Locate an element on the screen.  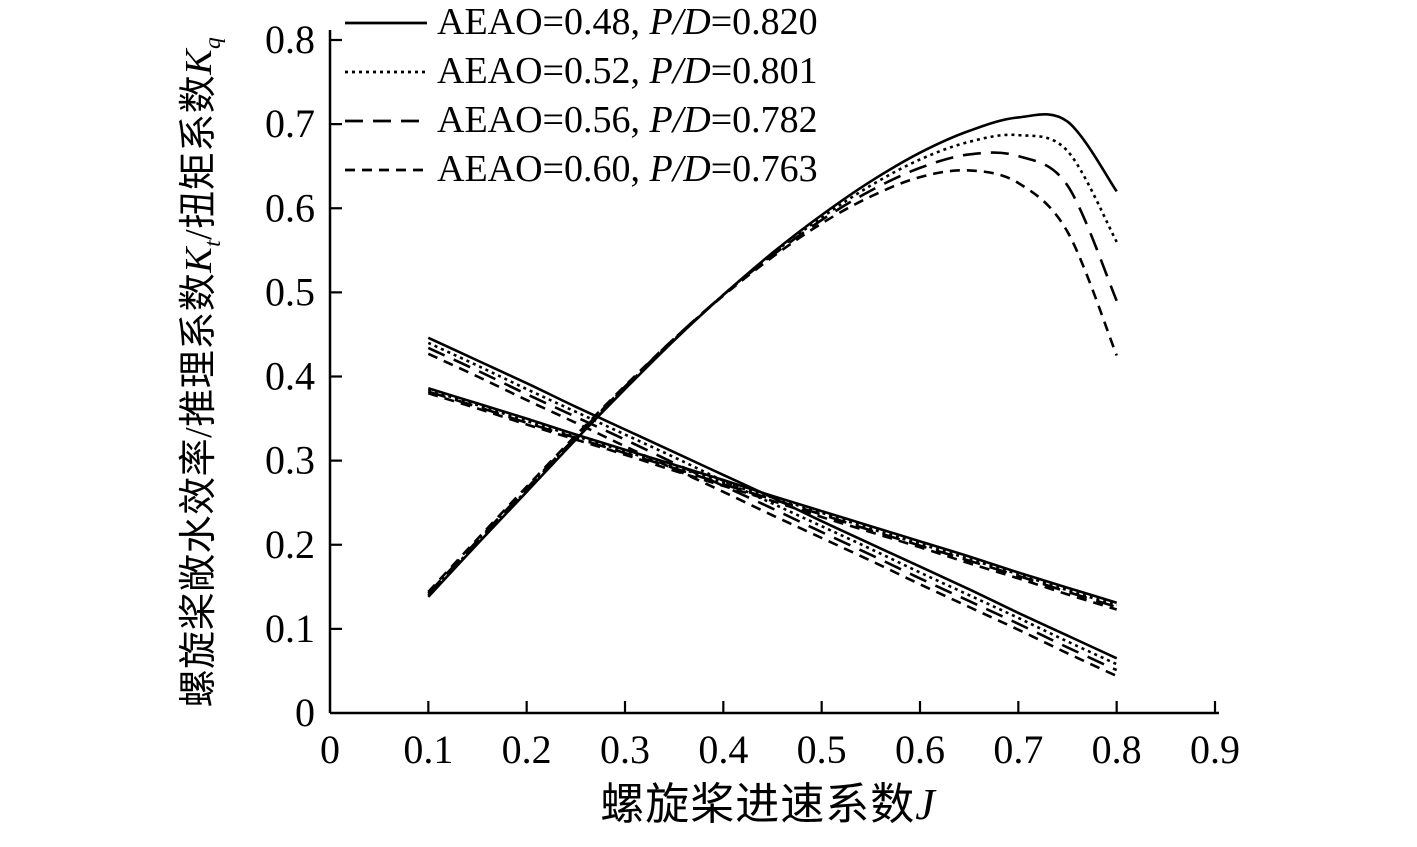
curve-torque-coefficient-10Kq-dotted is located at coordinates (772, 497).